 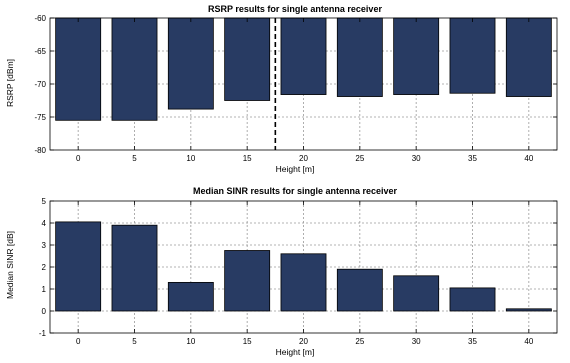 What do you see at coordinates (472, 341) in the screenshot?
I see `sinr-x-tick-label: 35` at bounding box center [472, 341].